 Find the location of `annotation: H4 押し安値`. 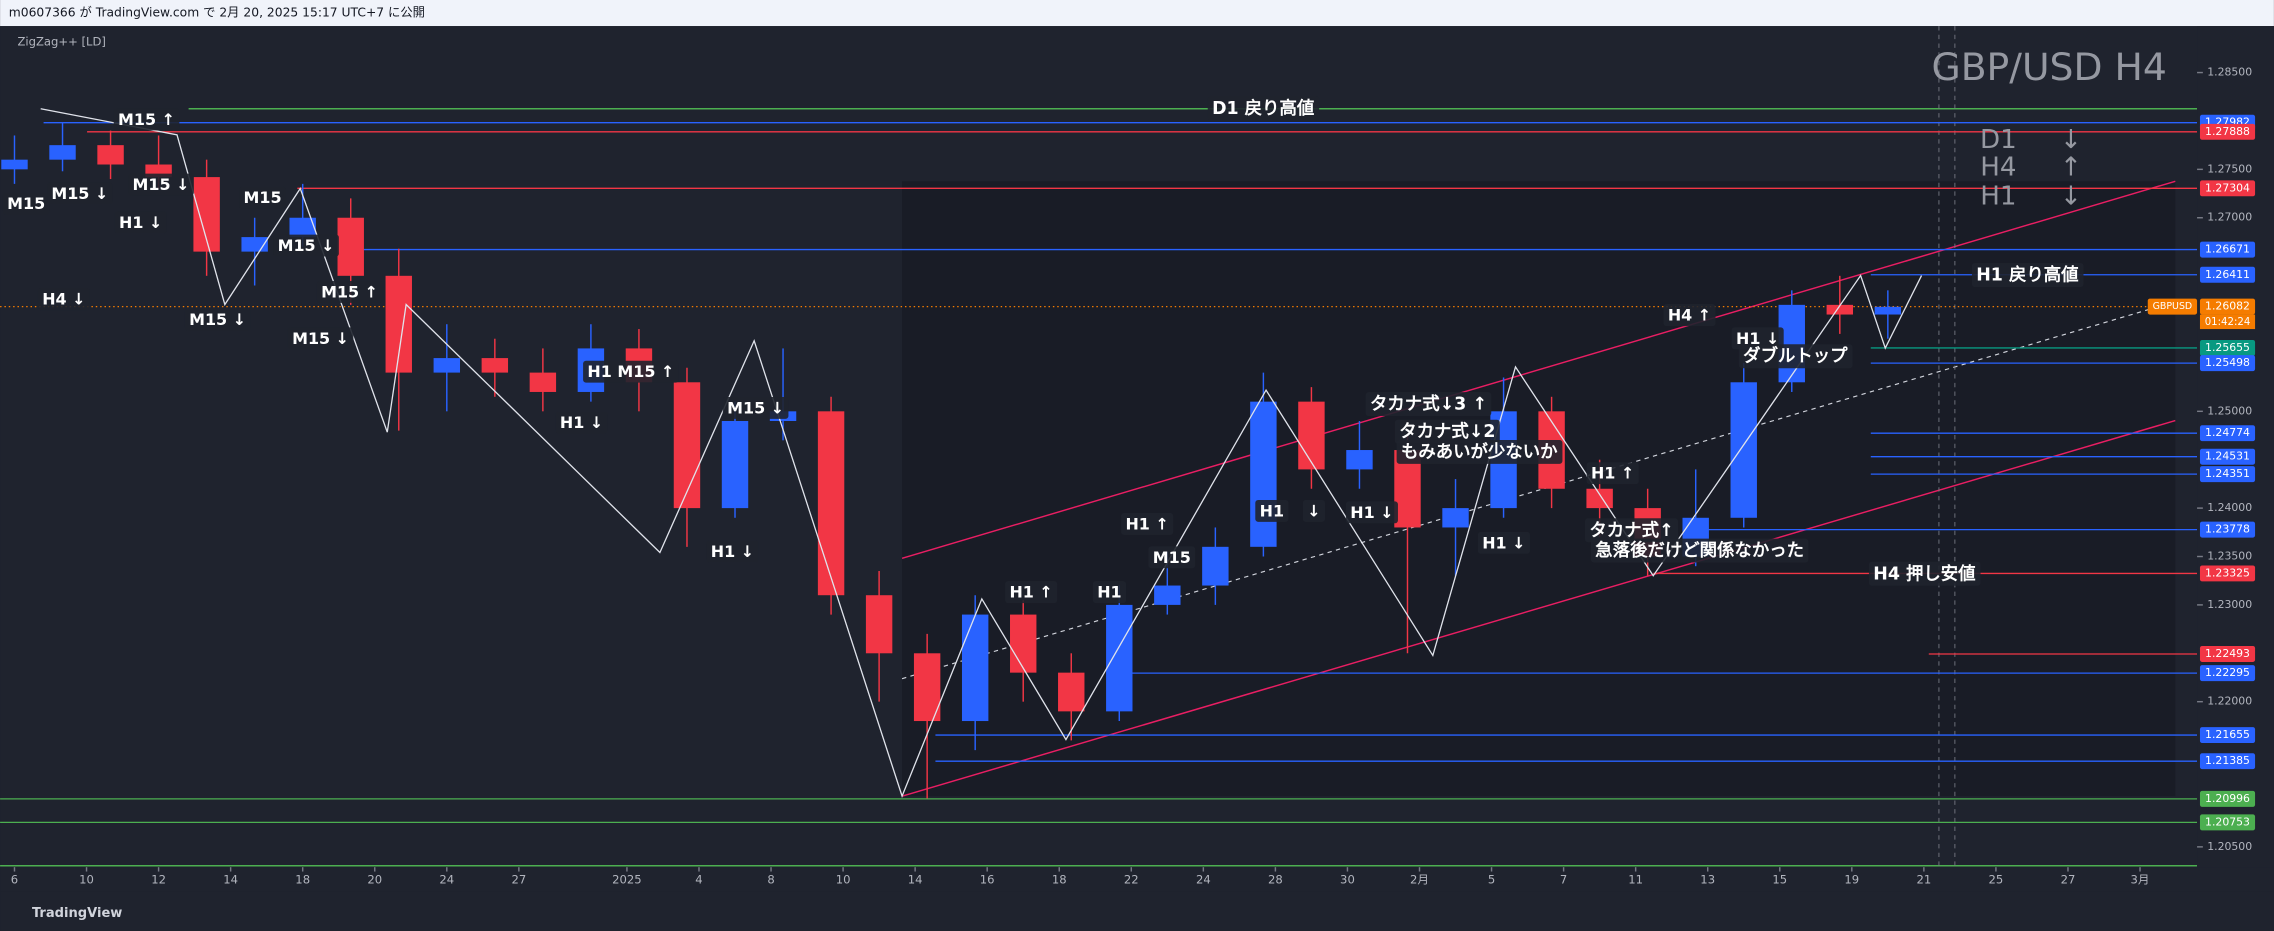

annotation: H4 押し安値 is located at coordinates (1924, 573).